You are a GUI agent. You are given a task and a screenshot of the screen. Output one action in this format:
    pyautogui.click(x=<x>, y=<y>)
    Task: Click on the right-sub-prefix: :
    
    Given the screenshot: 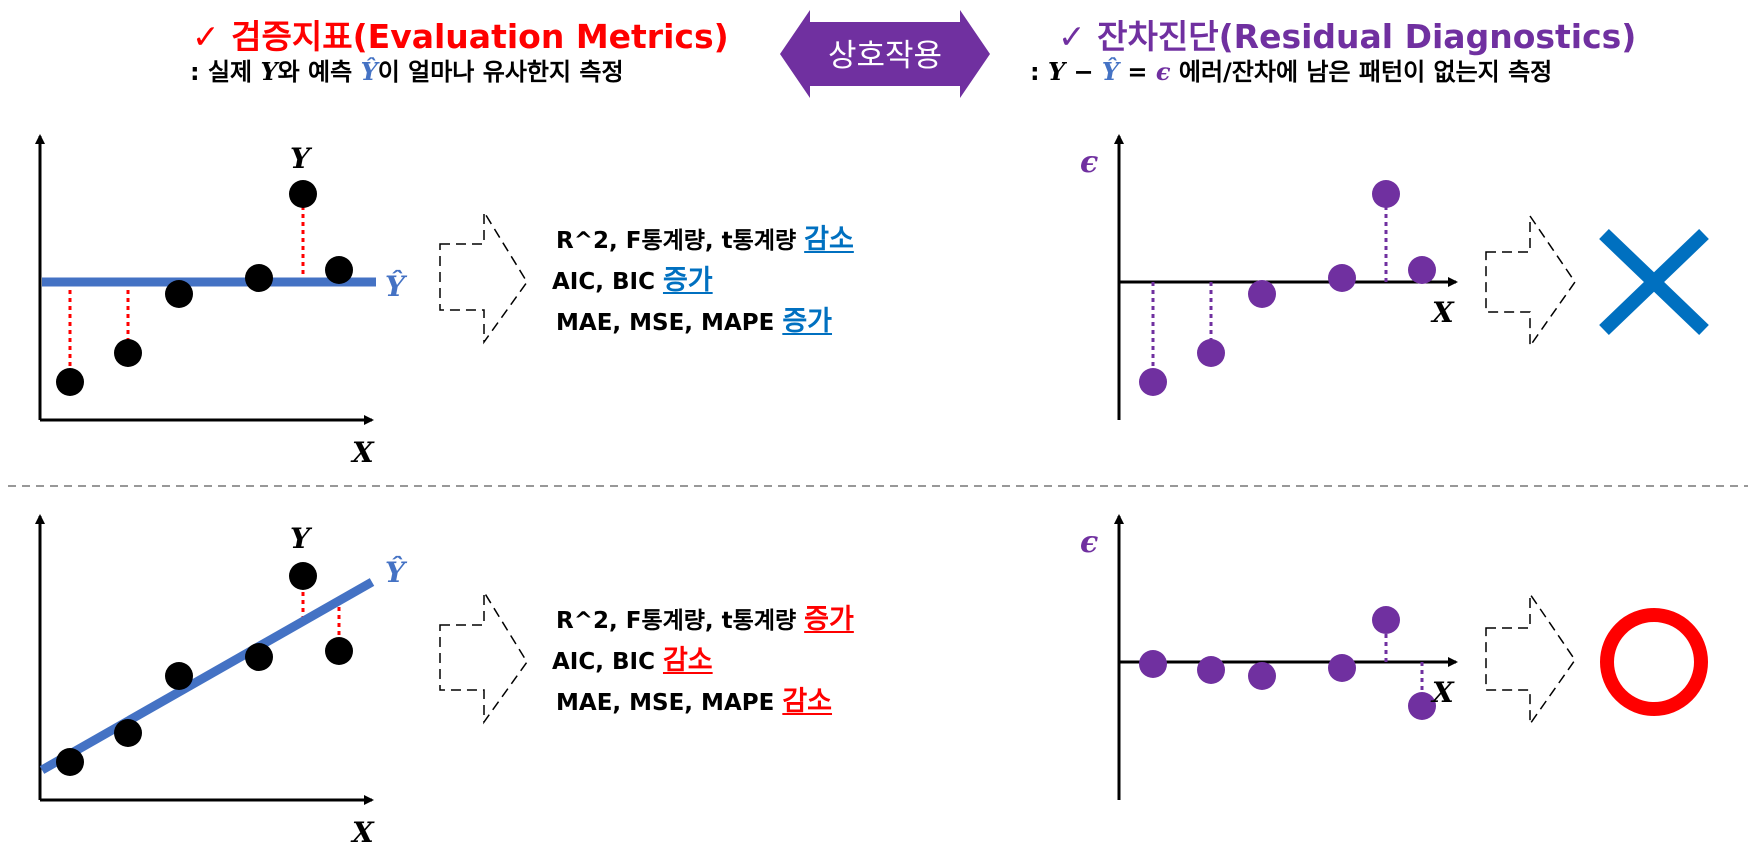 What is the action you would take?
    pyautogui.click(x=1039, y=72)
    